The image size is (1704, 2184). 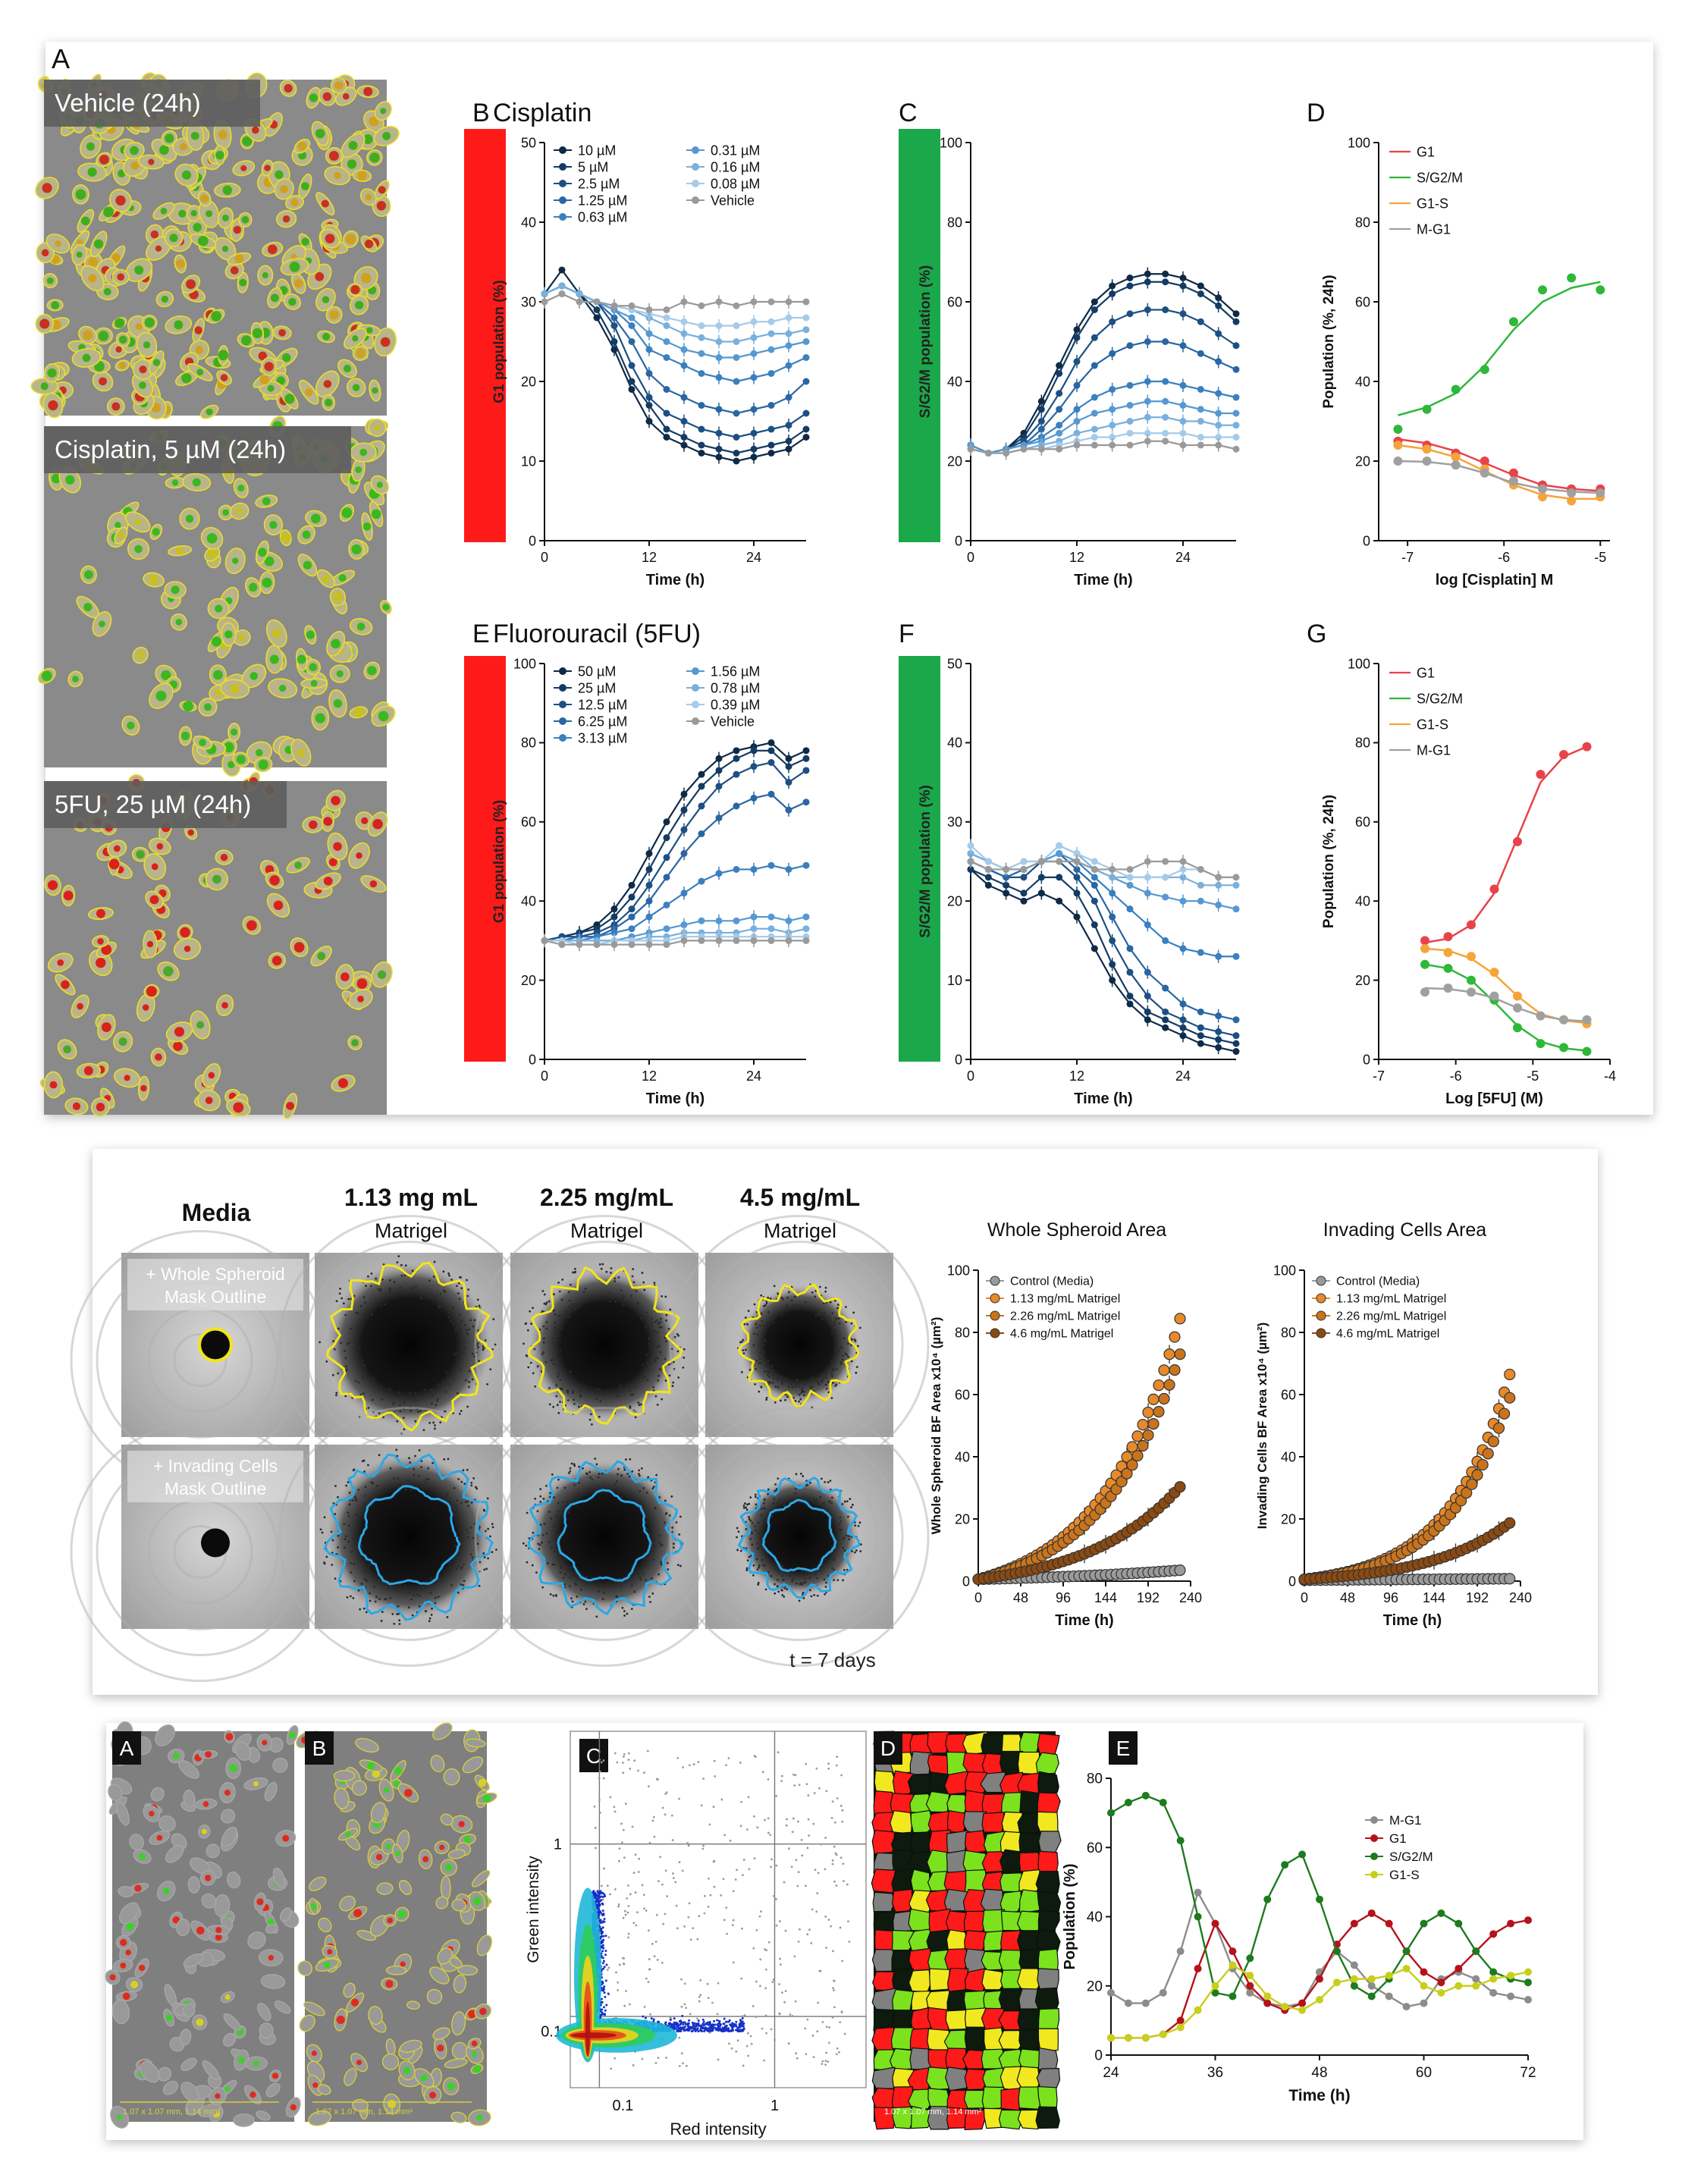 What do you see at coordinates (215, 1274) in the screenshot?
I see `row-label: + Whole Spheroid` at bounding box center [215, 1274].